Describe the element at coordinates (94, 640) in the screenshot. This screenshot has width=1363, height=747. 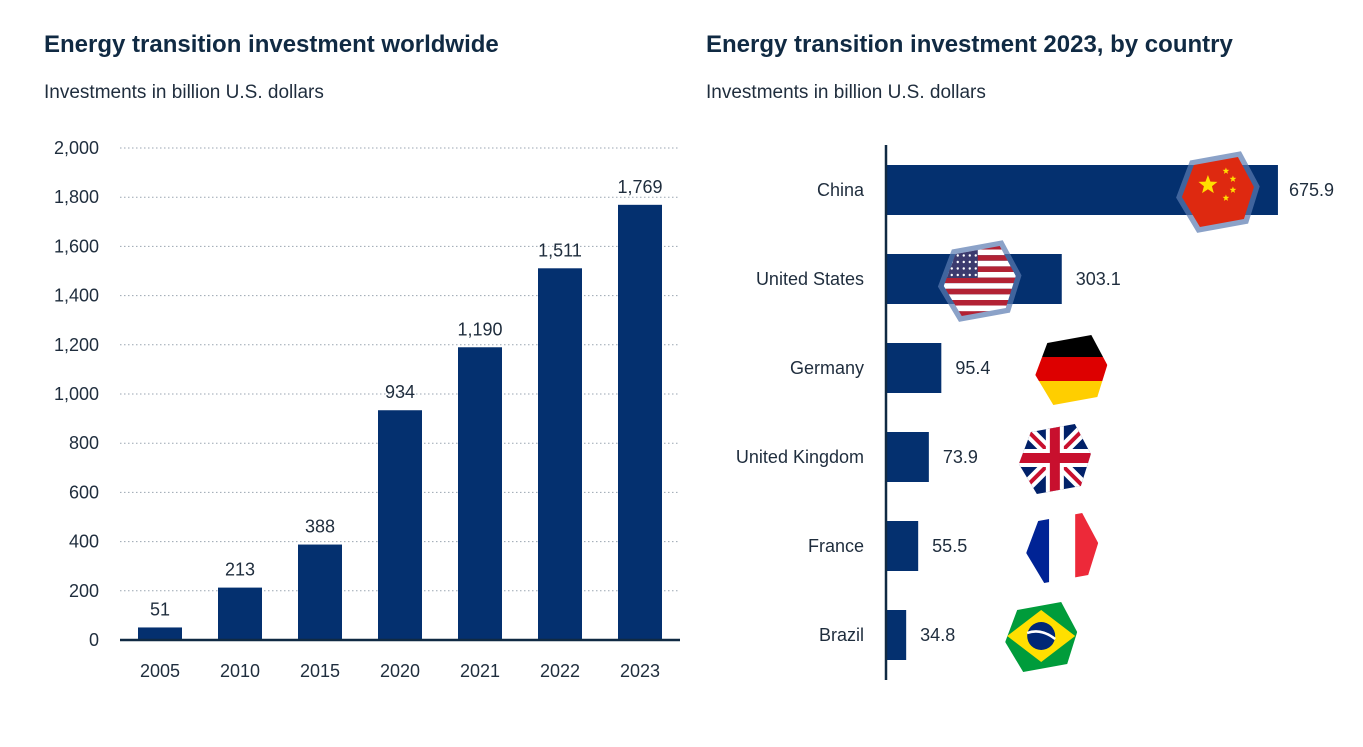
I see `y-tick-label: 0` at that location.